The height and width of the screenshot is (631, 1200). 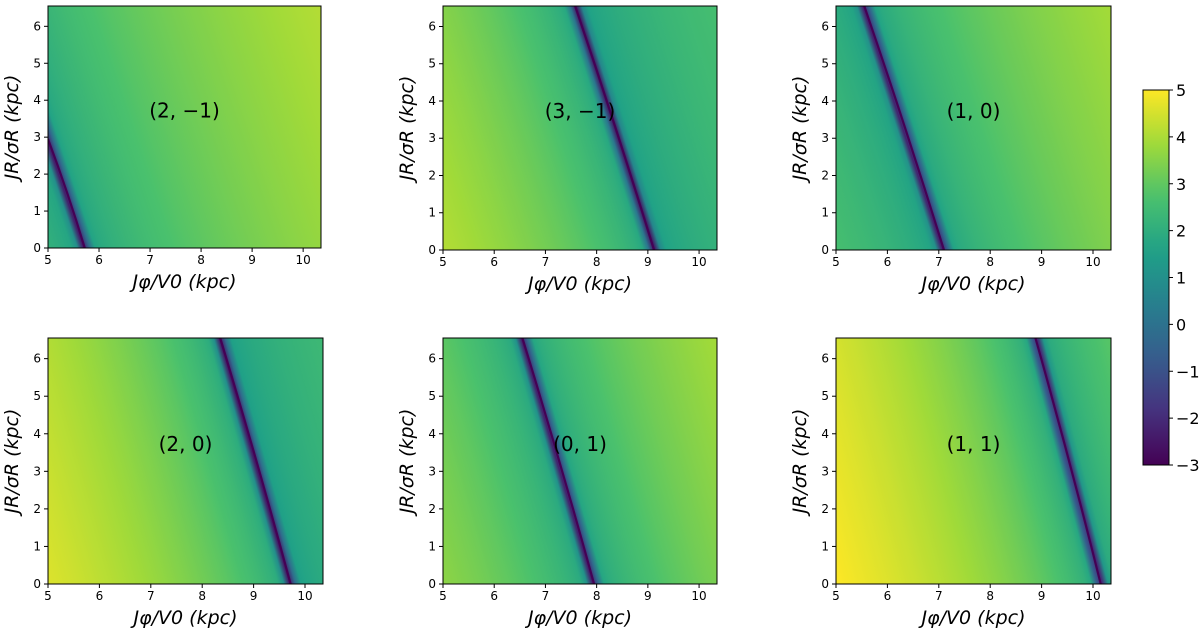 I want to click on colorbar: −3 −2 −1 0 1 2 3 4 5, so click(x=1171, y=278).